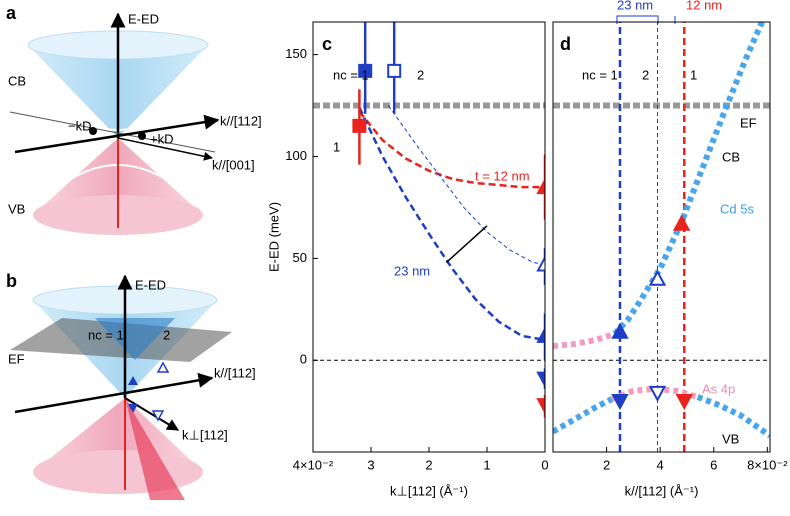 This screenshot has width=790, height=516. I want to click on annotation: Cd 5s, so click(737, 208).